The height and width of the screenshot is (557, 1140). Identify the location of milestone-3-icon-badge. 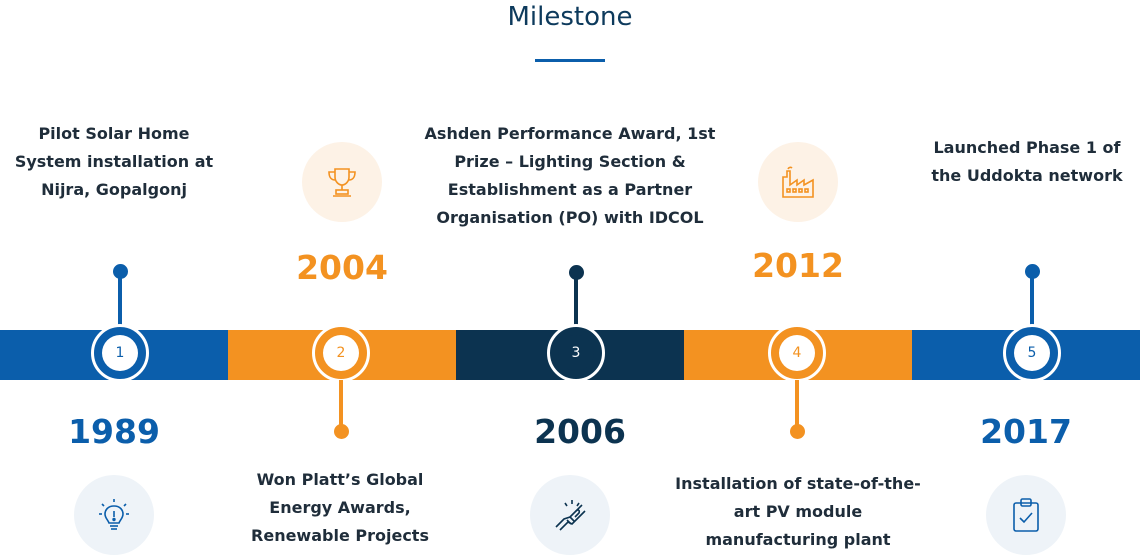
(570, 515).